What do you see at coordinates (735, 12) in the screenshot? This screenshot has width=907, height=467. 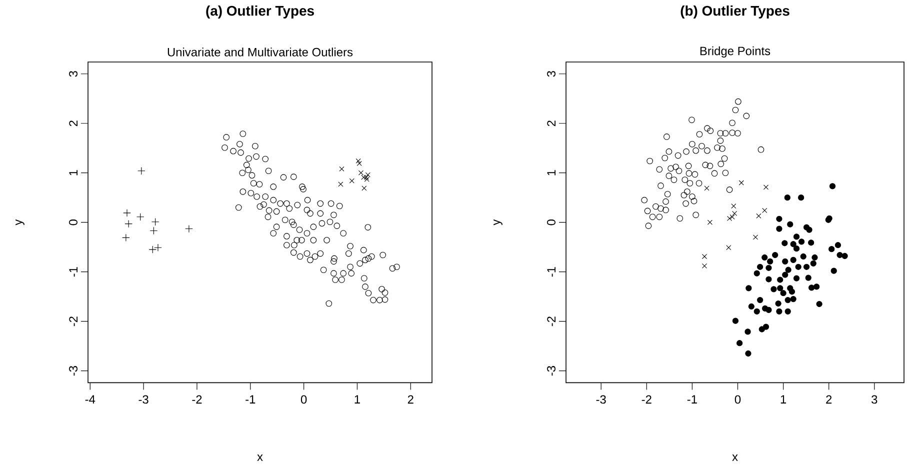 I see `chart-title: (b) Outlier Types` at bounding box center [735, 12].